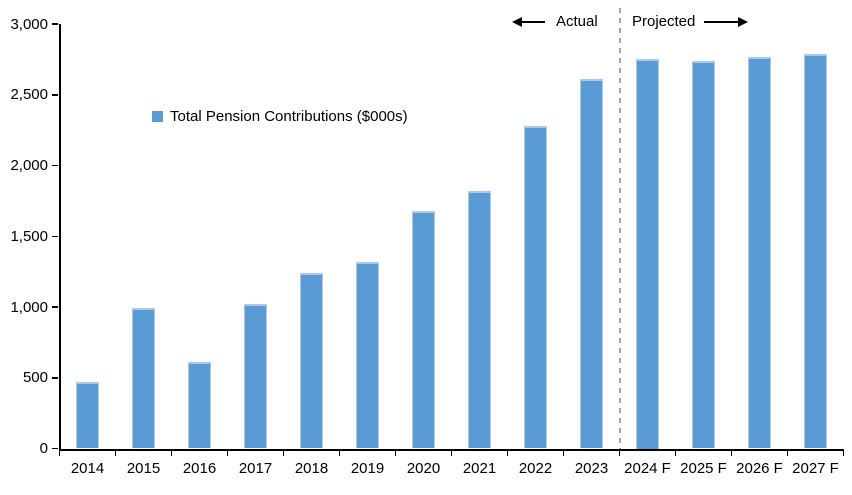 This screenshot has width=852, height=495. Describe the element at coordinates (703, 468) in the screenshot. I see `x-axis-label-2025-f: 2025 F` at that location.